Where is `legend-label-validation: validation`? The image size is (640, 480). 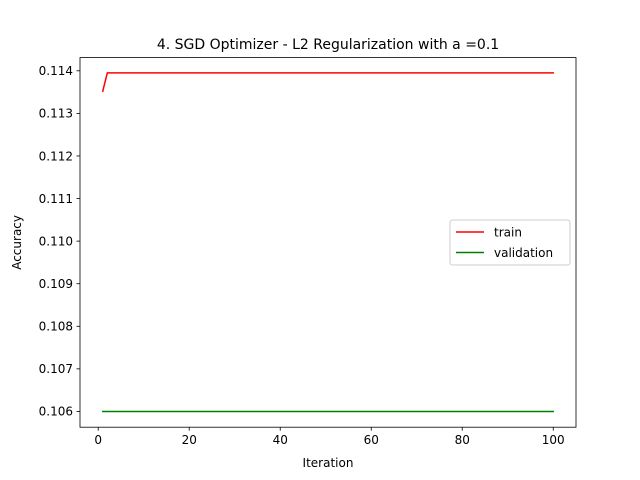
legend-label-validation: validation is located at coordinates (523, 253).